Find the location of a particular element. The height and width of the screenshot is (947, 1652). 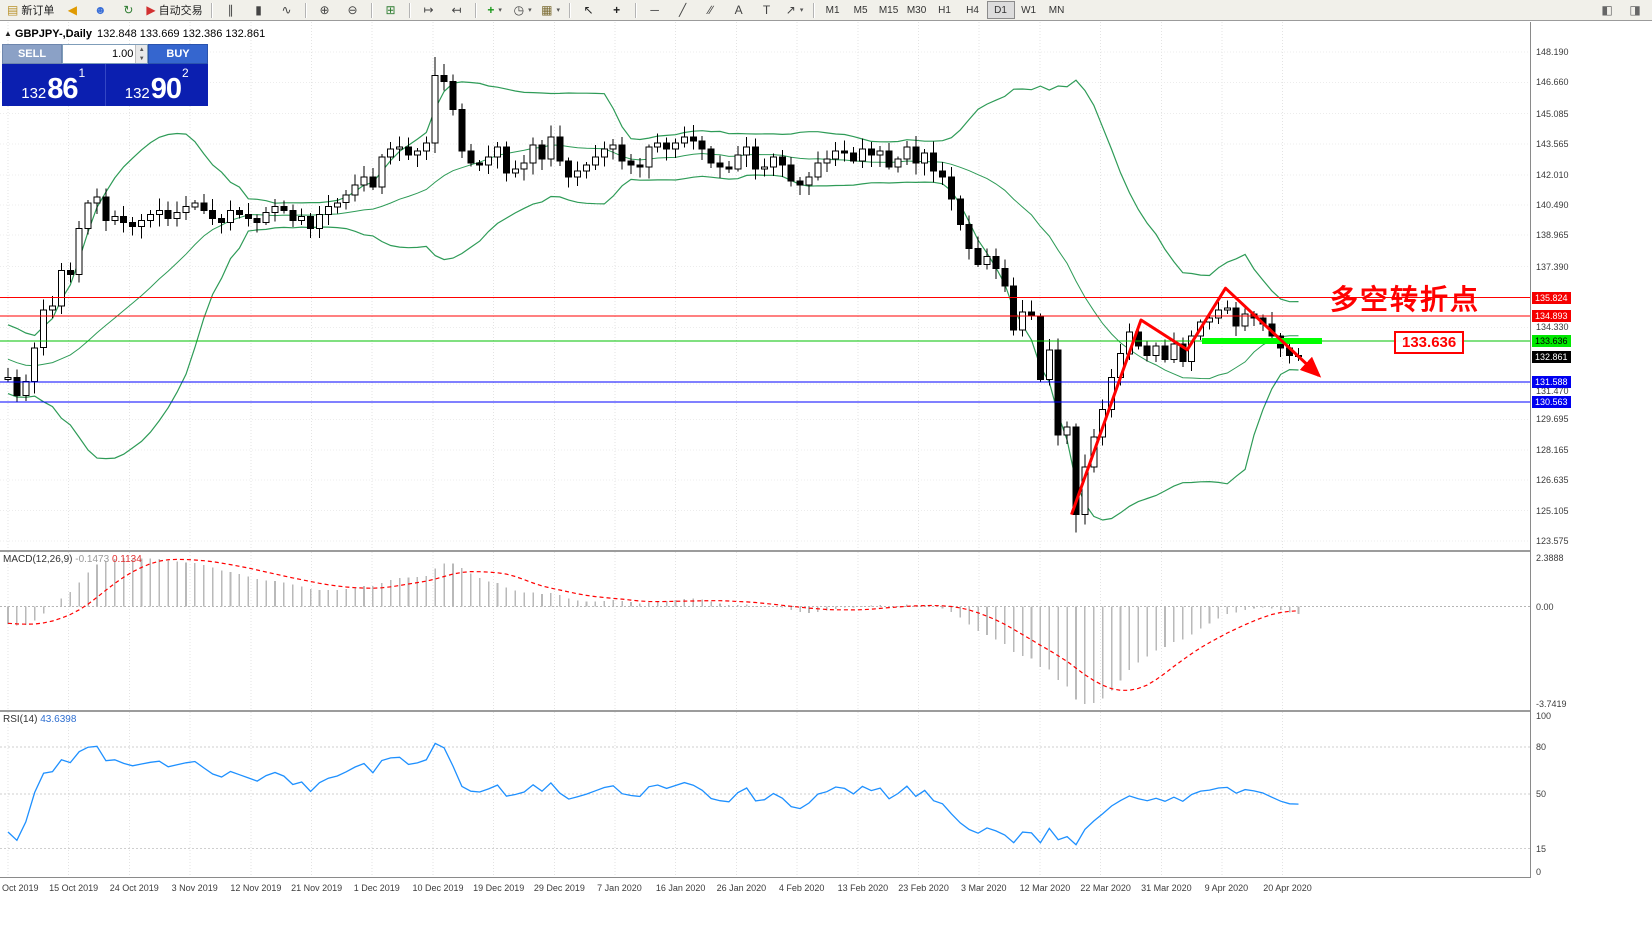

line-chart-button: ∿ is located at coordinates (287, 10).